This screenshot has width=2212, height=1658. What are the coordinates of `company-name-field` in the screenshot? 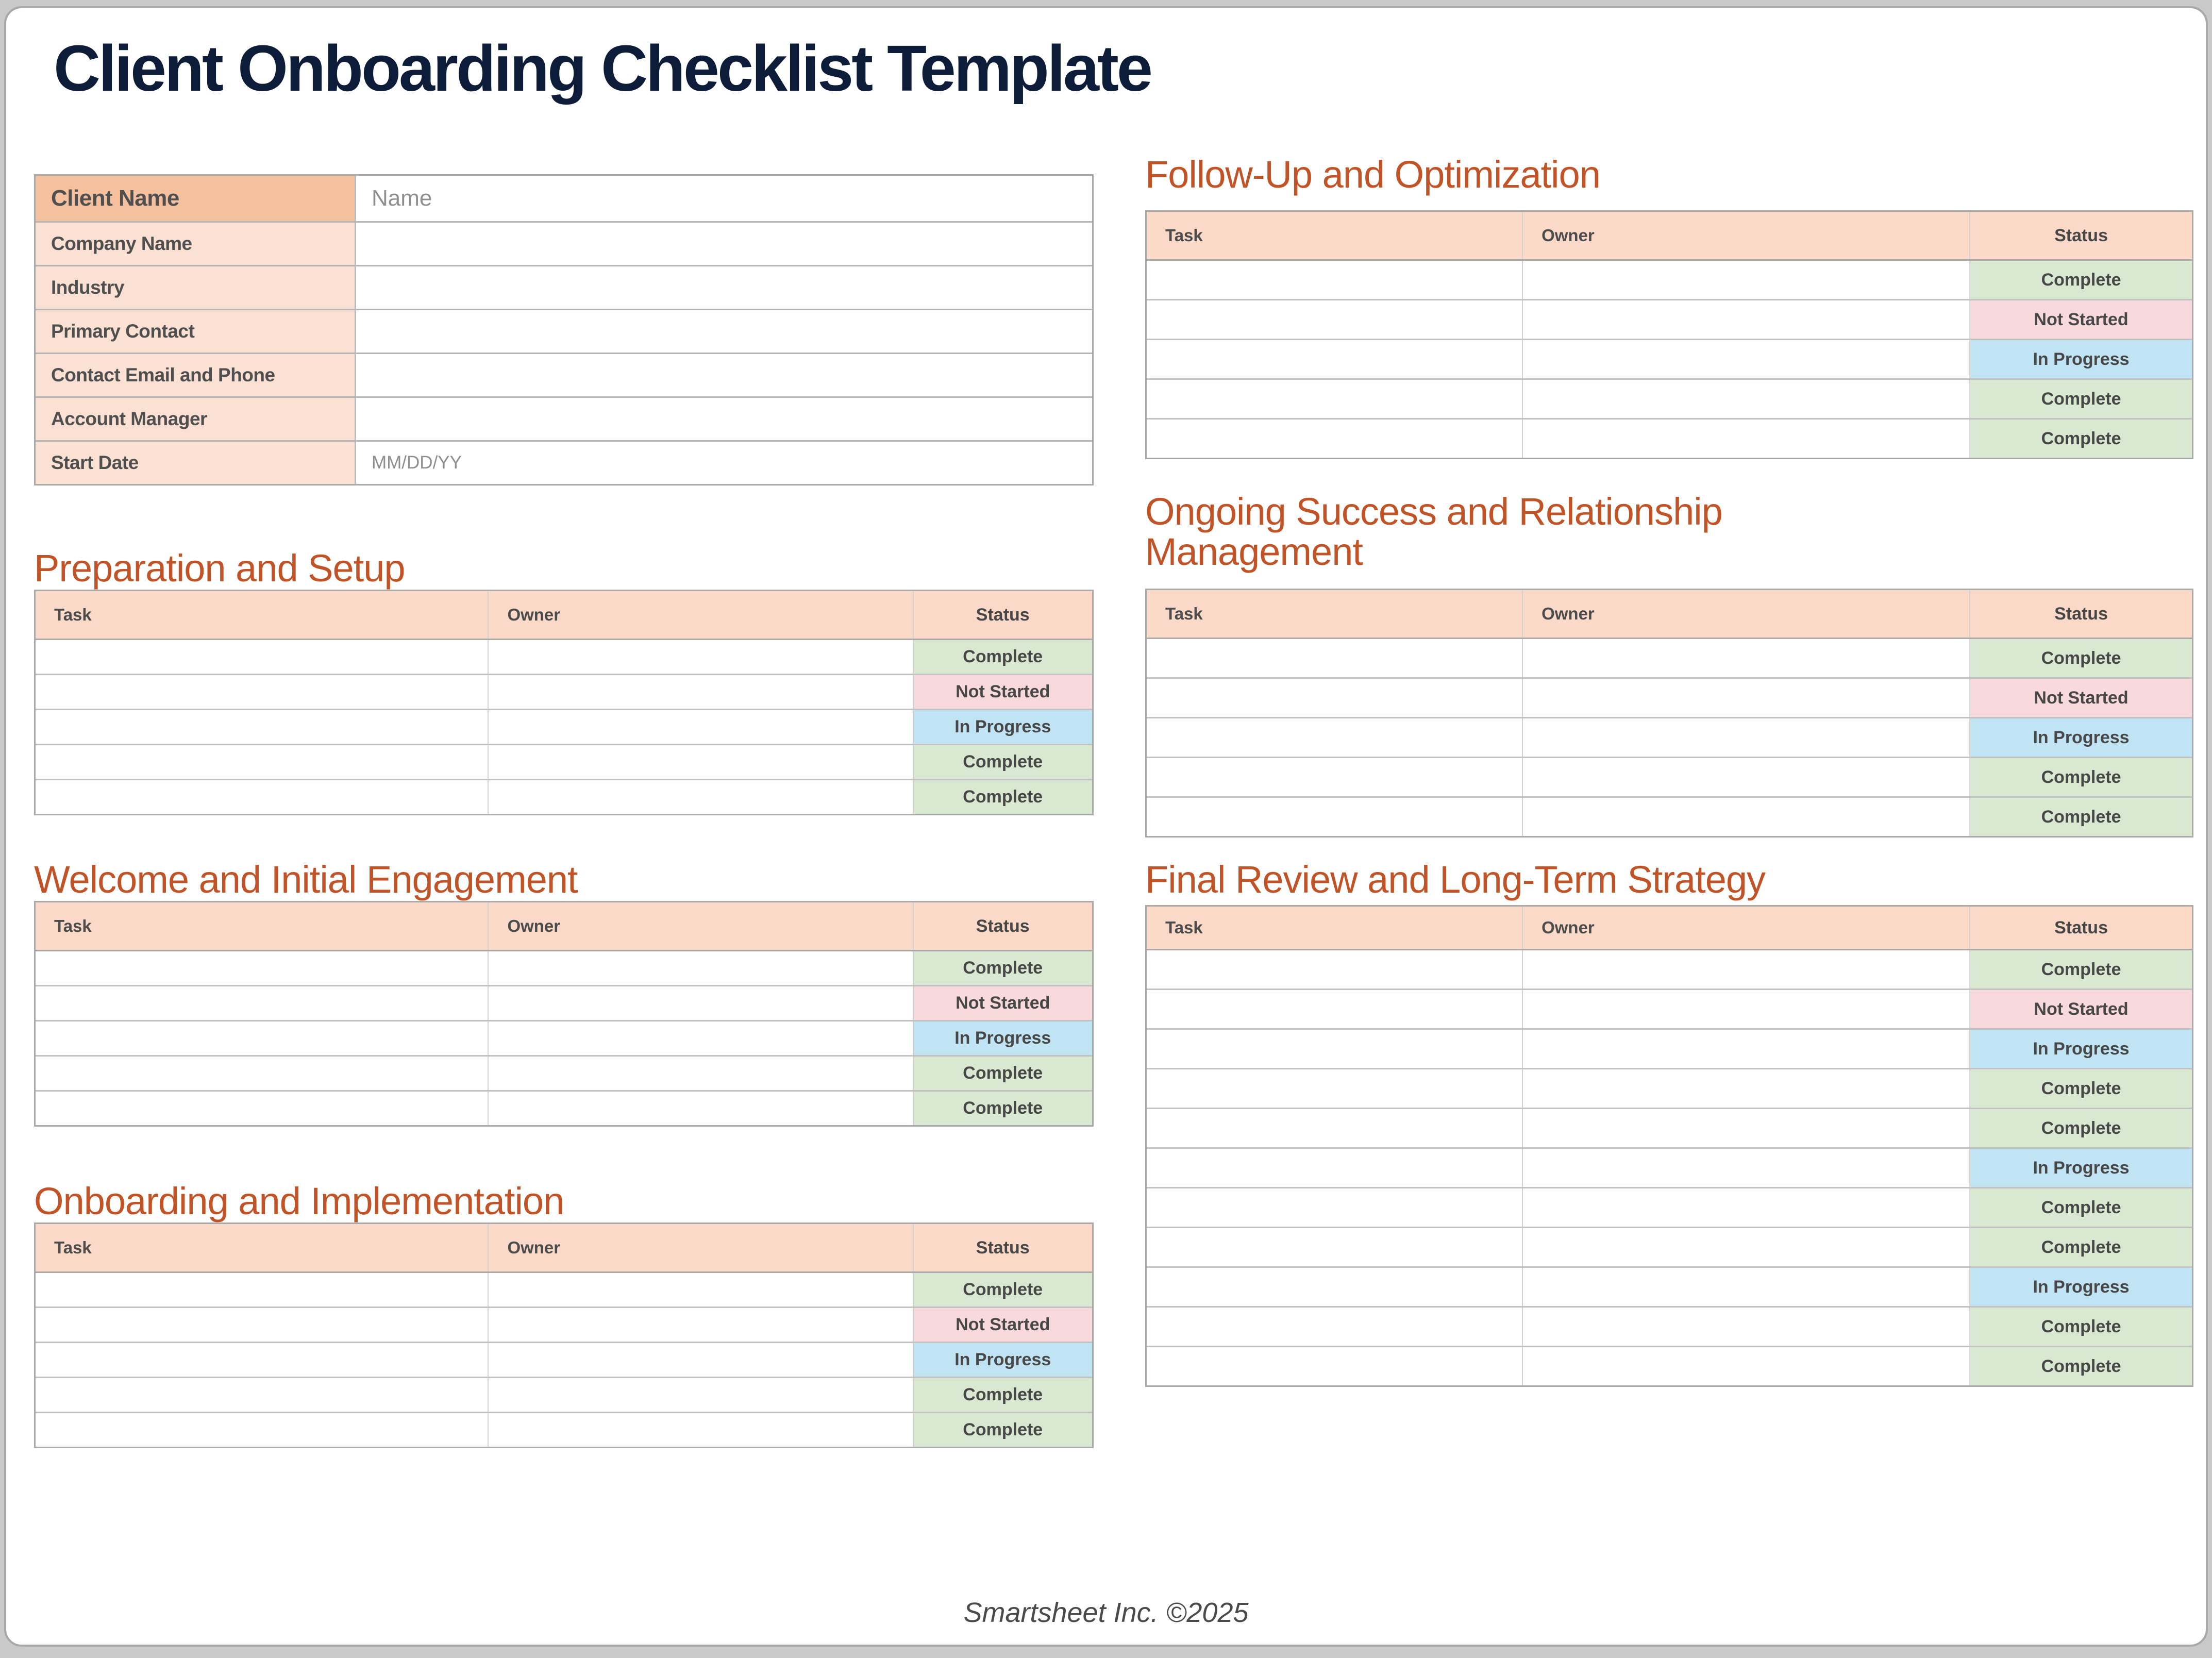 It's located at (724, 244).